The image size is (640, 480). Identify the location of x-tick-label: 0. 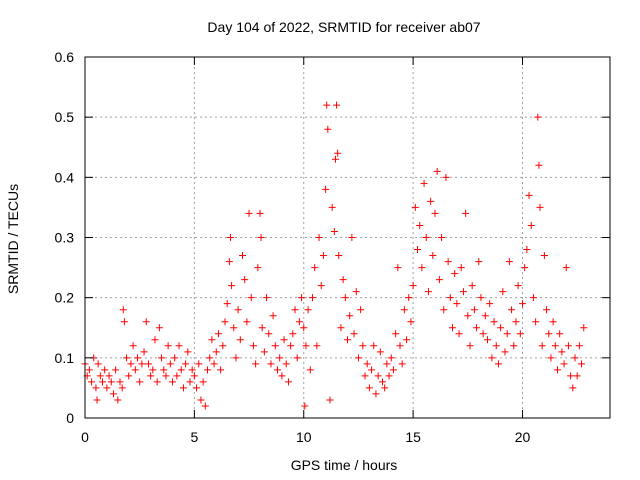
(85, 437).